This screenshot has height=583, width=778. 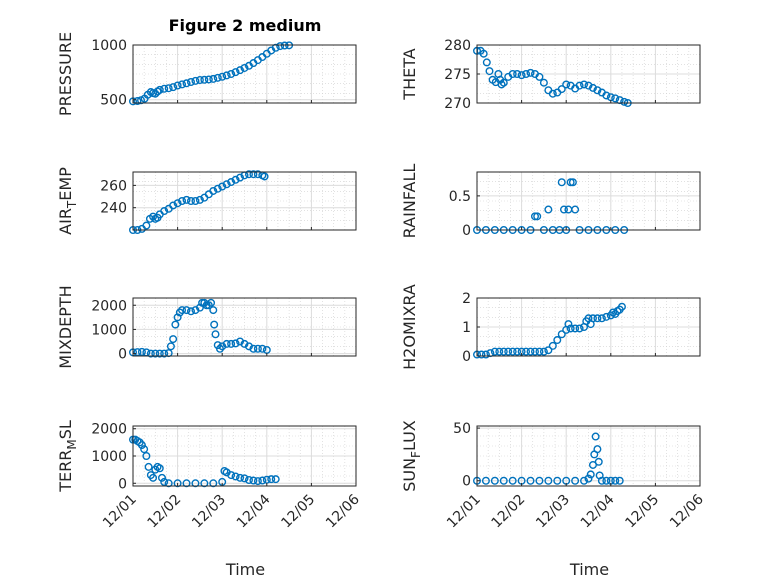 I want to click on axes-box, so click(x=588, y=456).